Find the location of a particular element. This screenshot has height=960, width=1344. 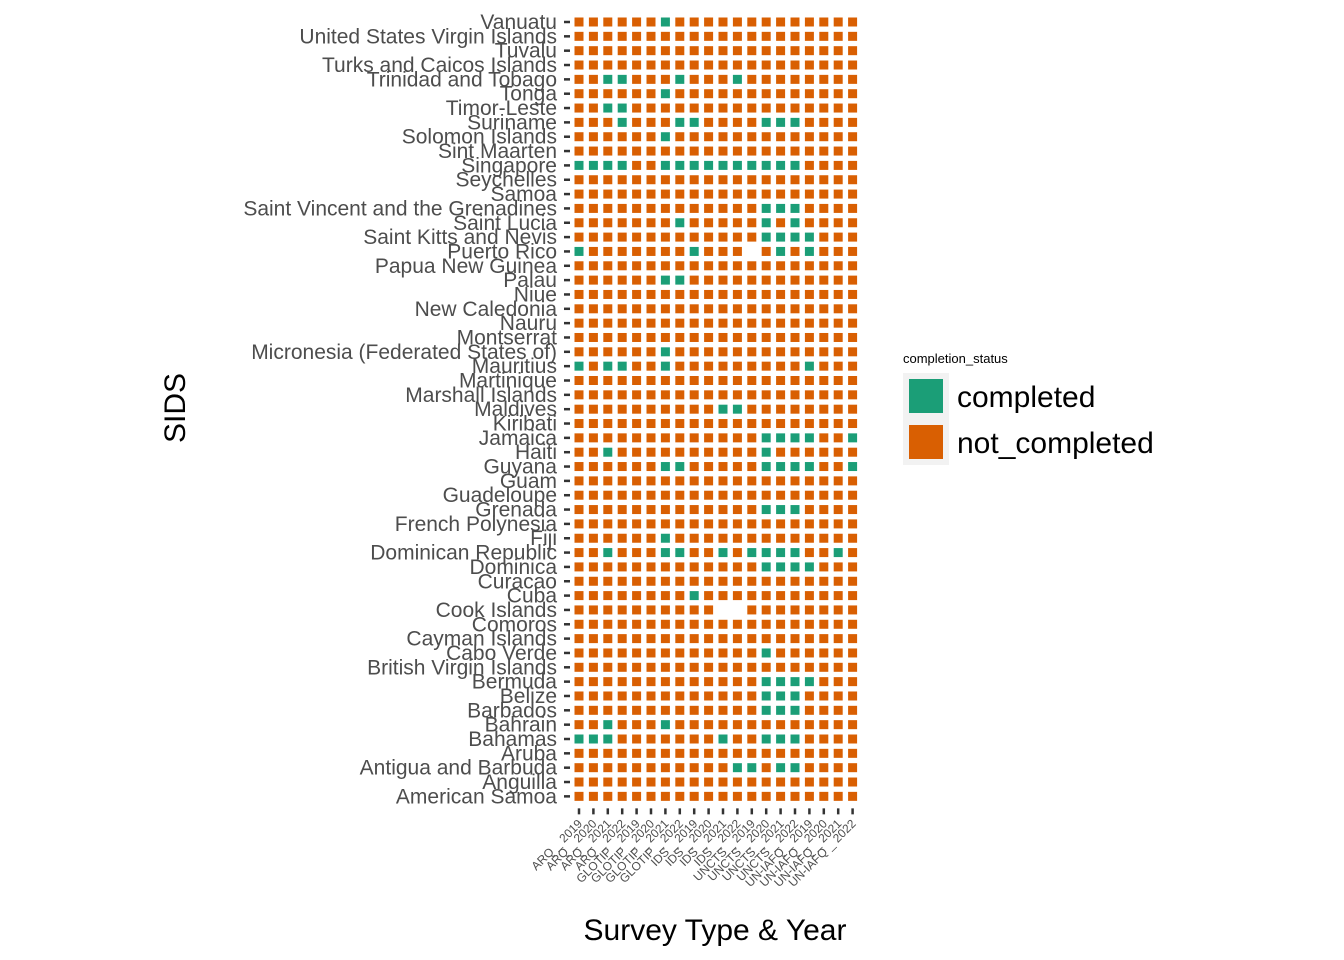

y-tick-label: Vanuatu is located at coordinates (518, 22).